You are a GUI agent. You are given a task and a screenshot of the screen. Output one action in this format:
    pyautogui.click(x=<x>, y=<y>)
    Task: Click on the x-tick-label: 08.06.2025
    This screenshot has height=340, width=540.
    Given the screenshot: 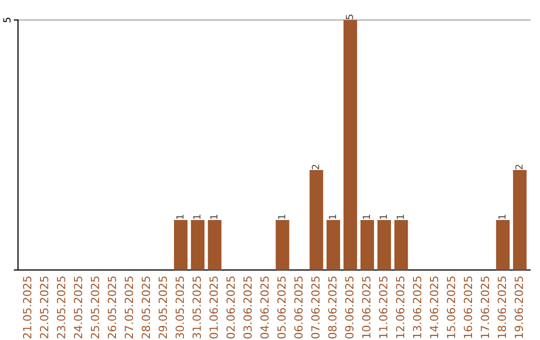 What is the action you would take?
    pyautogui.click(x=332, y=307)
    